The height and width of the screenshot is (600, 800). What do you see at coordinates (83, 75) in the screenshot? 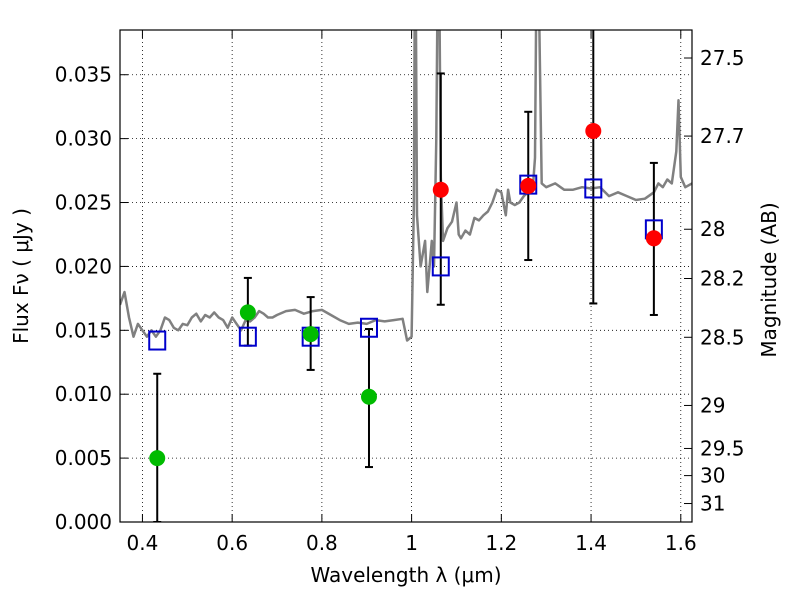
I see `y-tick-label: 0.035` at bounding box center [83, 75].